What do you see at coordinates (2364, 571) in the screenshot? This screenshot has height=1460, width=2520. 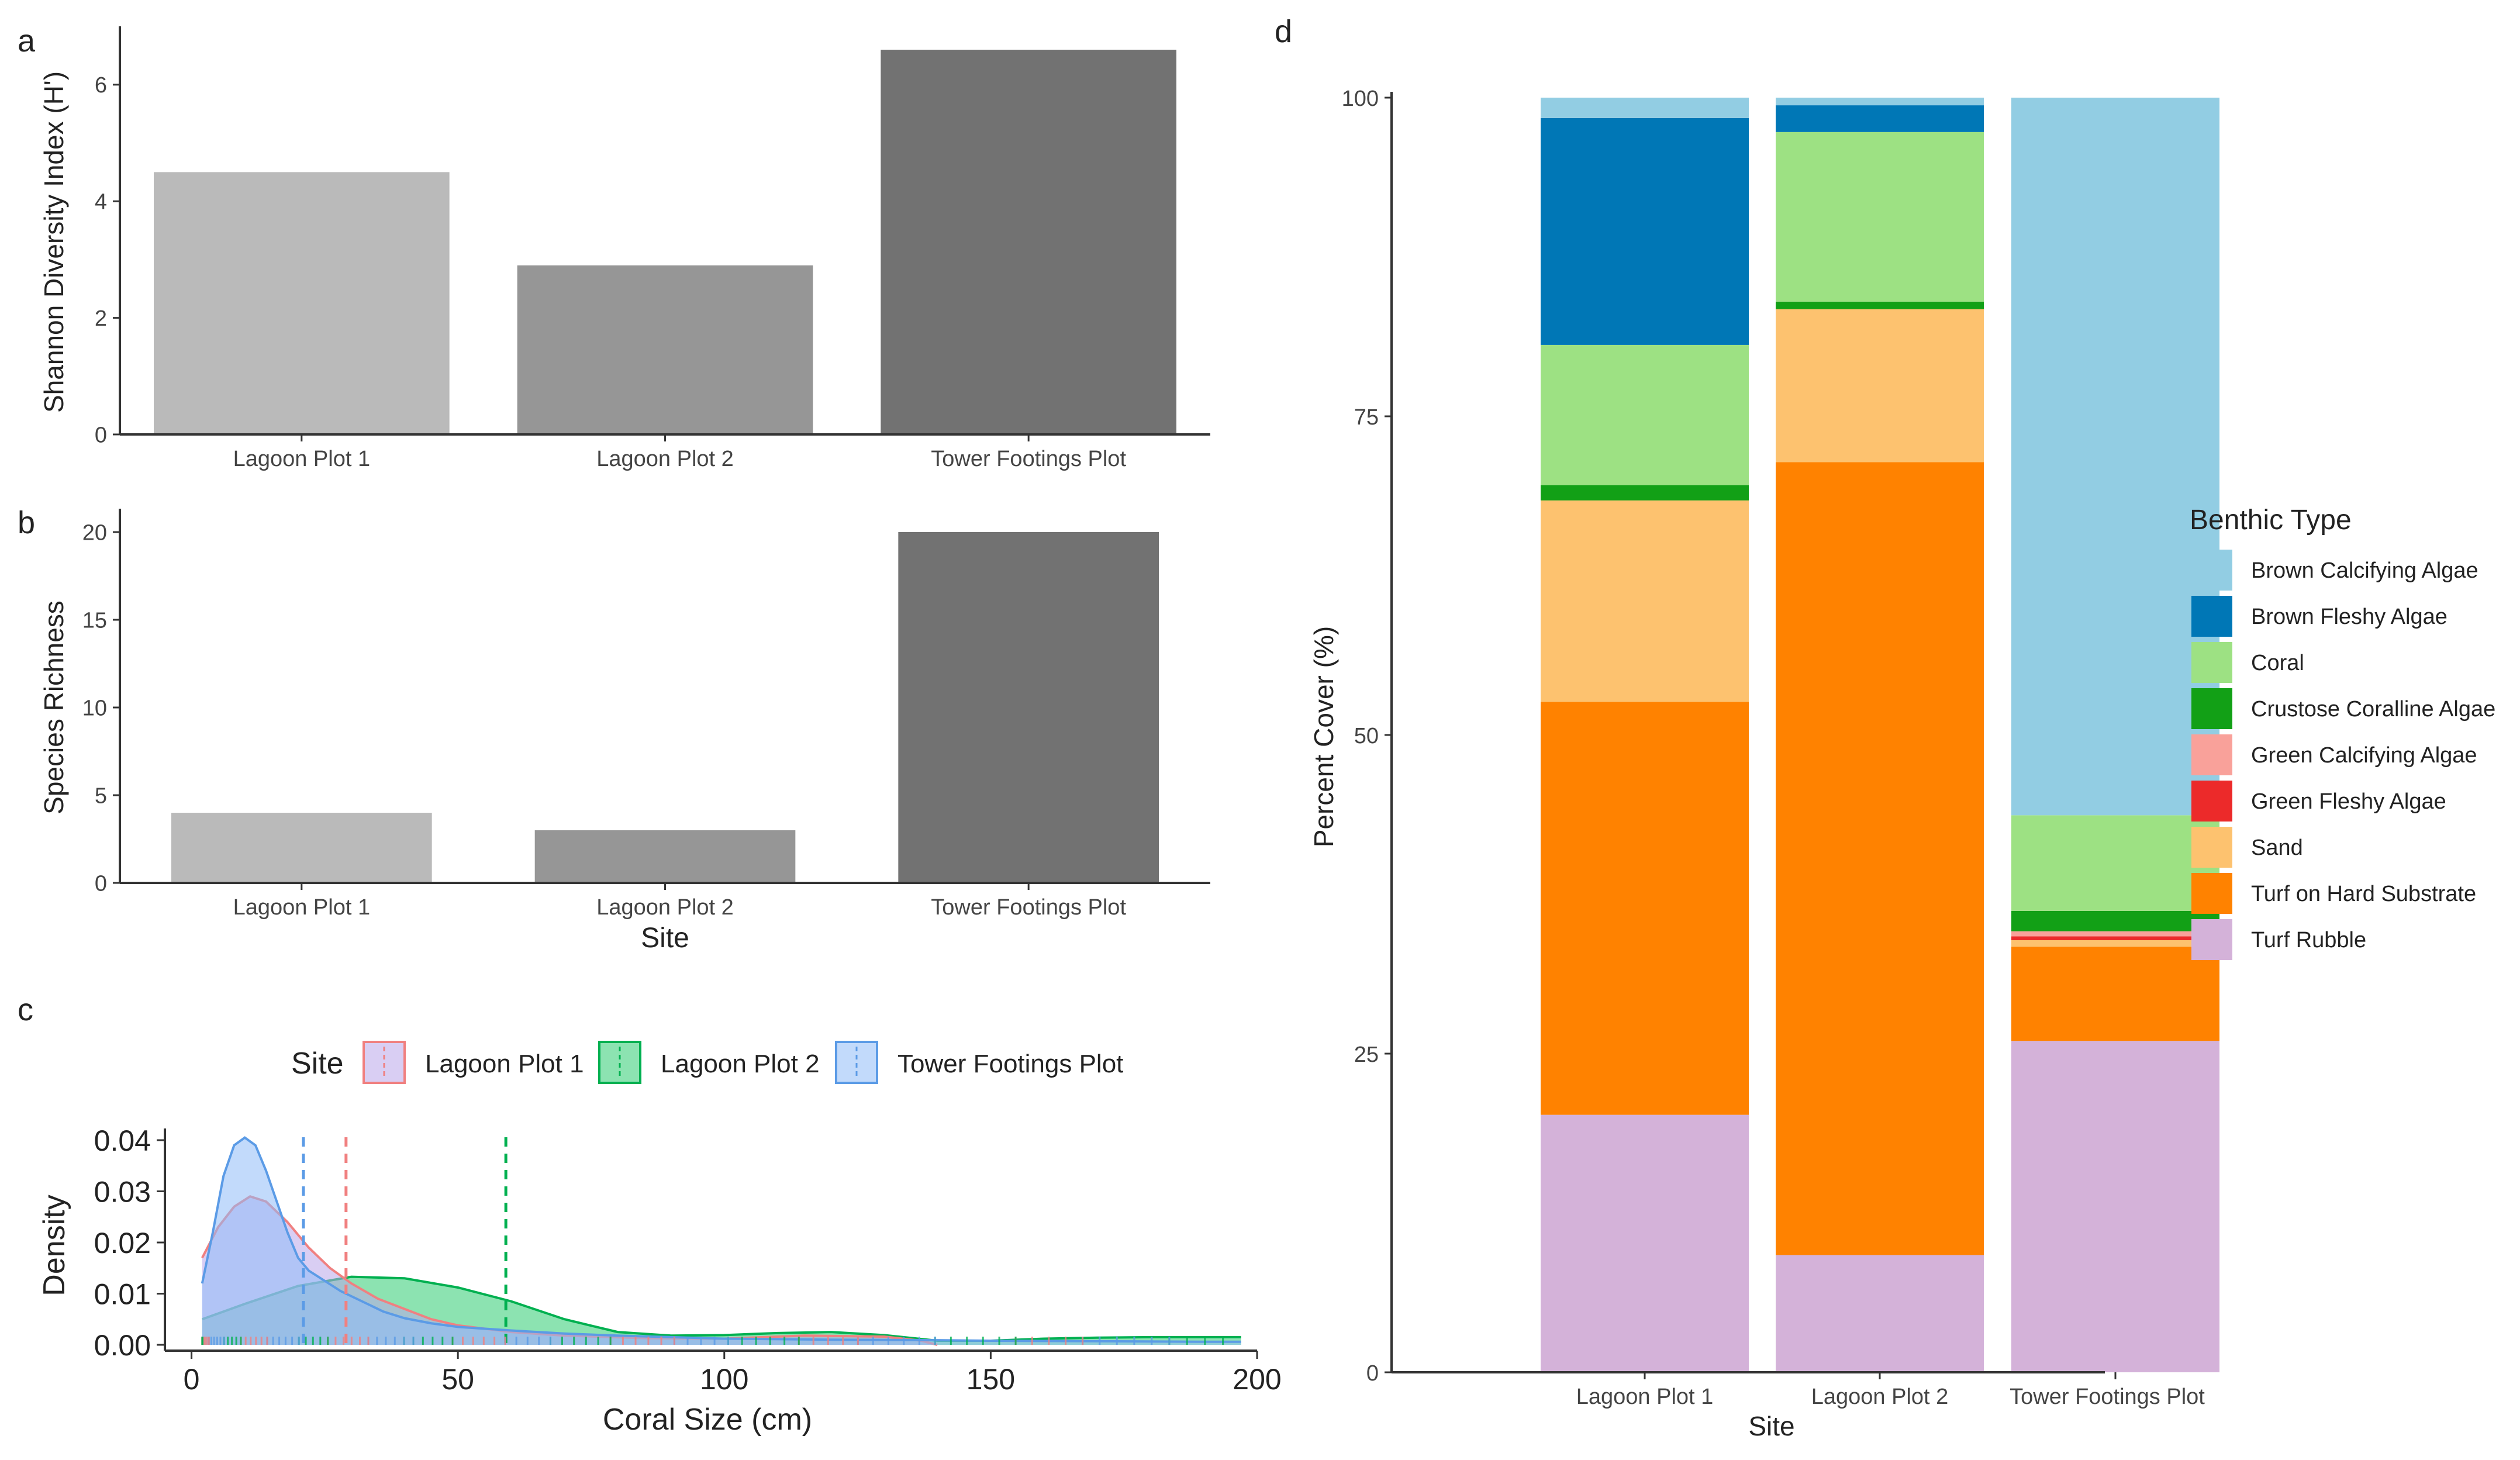 I see `legend-label-0: Brown Calcifying Algae` at bounding box center [2364, 571].